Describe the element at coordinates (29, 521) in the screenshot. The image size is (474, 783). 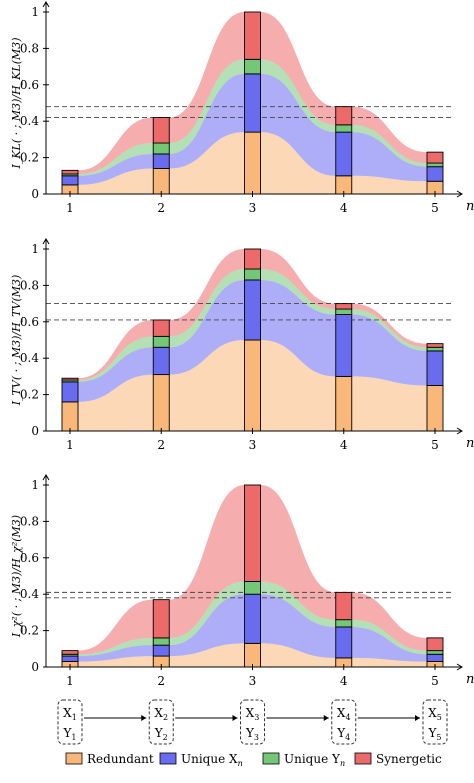
I see `y-tick-label: 0.8` at that location.